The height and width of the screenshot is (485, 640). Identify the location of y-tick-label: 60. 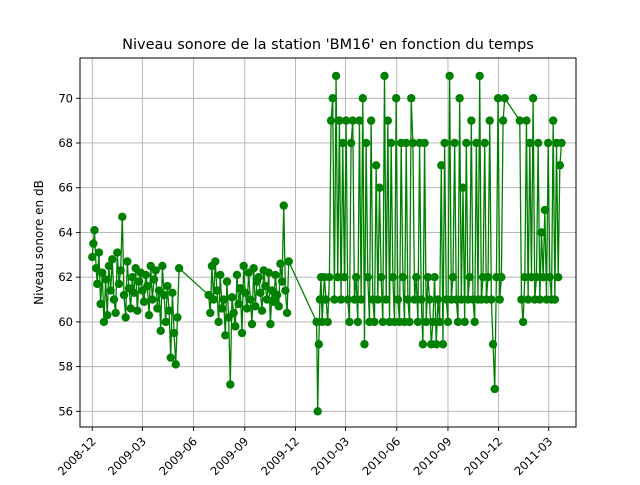
(65, 322).